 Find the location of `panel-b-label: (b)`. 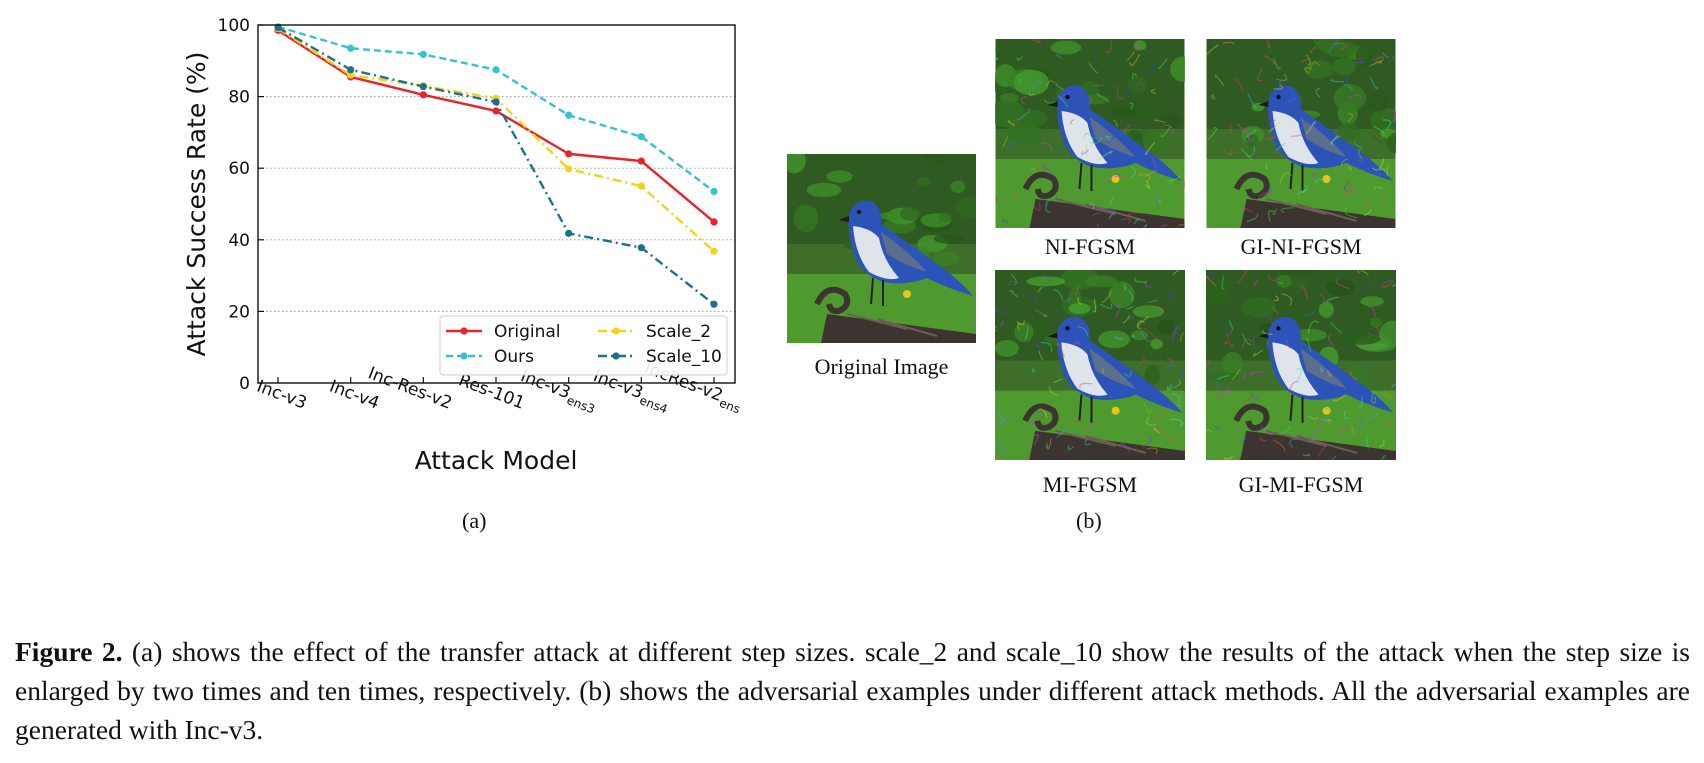

panel-b-label: (b) is located at coordinates (1089, 520).